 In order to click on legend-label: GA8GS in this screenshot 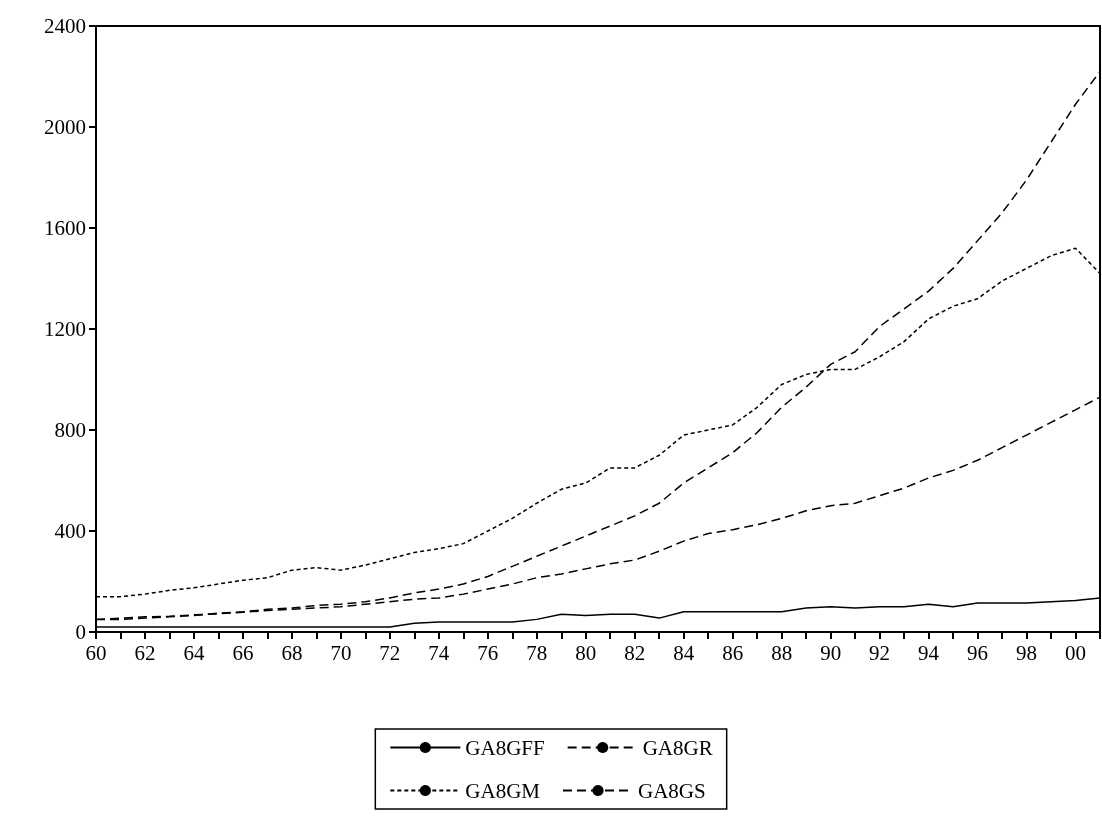, I will do `click(671, 790)`.